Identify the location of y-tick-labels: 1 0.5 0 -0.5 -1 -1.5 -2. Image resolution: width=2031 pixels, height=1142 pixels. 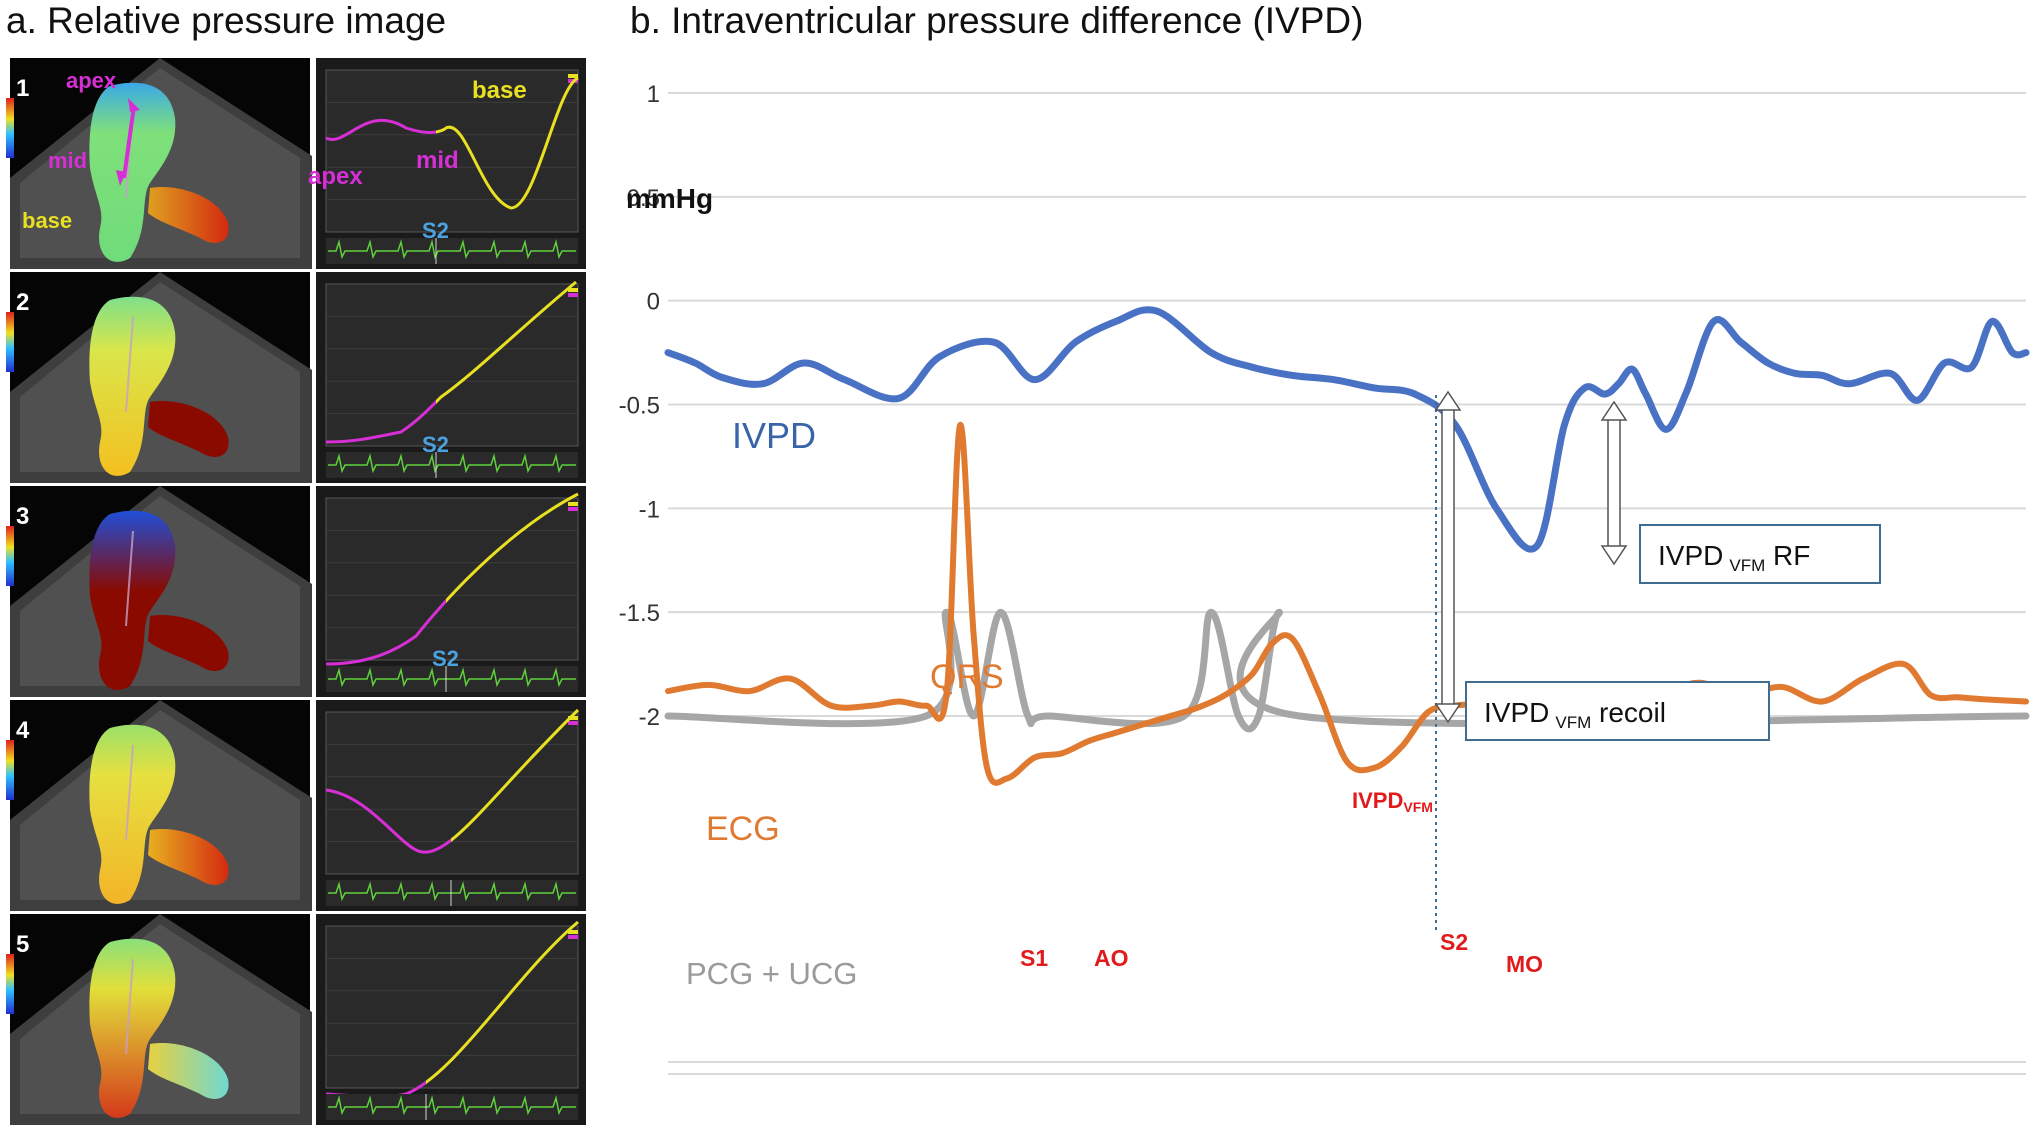
(639, 406).